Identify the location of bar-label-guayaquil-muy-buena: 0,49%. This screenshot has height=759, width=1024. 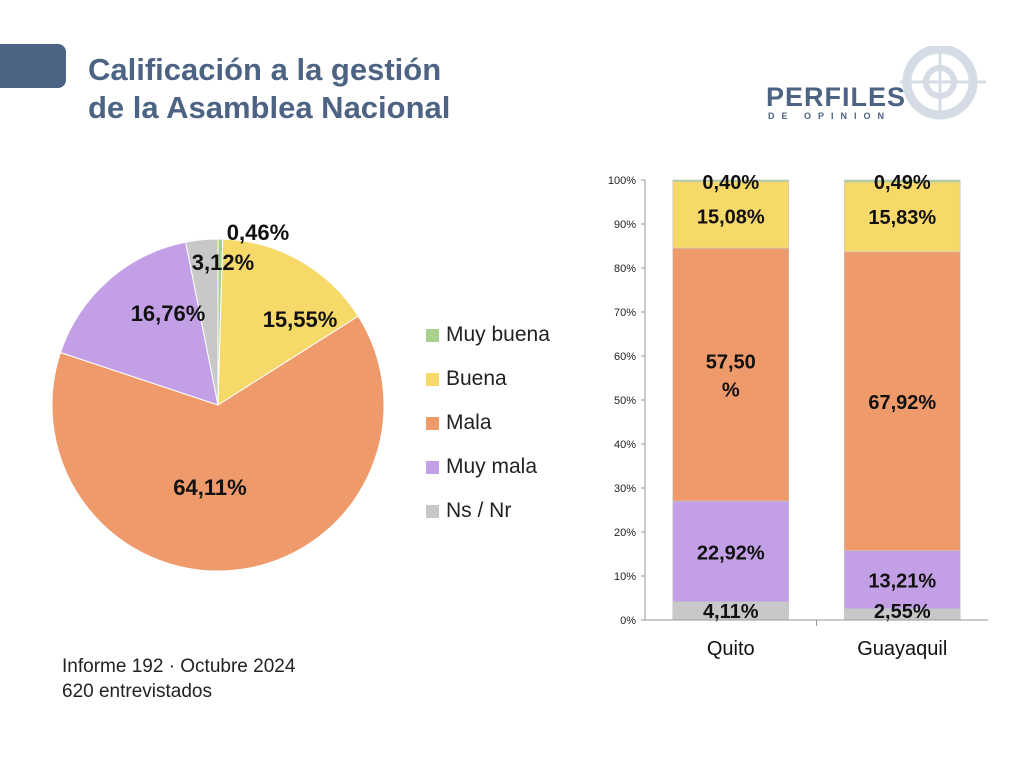
(902, 183).